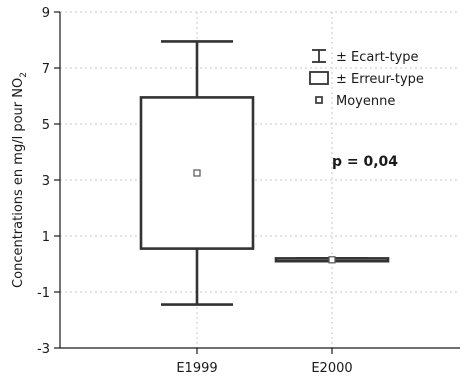  I want to click on legend-item-whisker: ± Ecart-type, so click(365, 57).